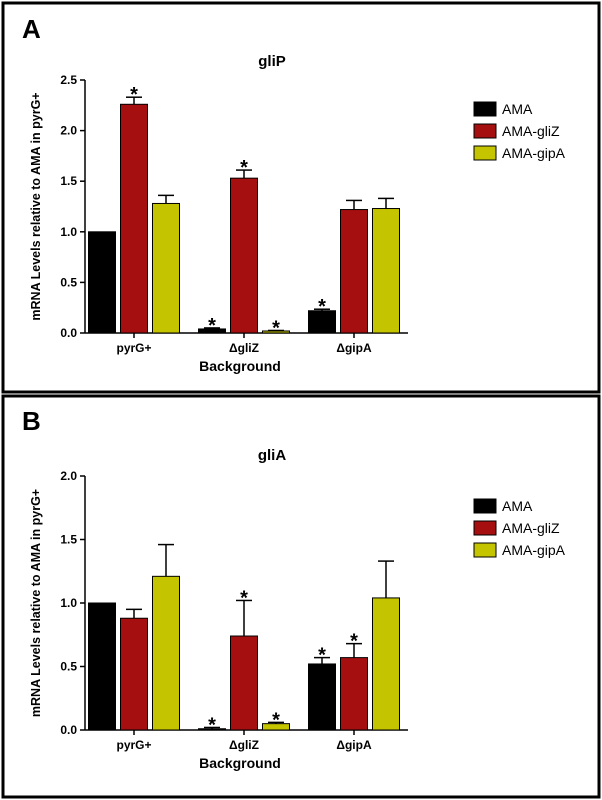 The image size is (602, 800). I want to click on panel-letter: B, so click(31, 421).